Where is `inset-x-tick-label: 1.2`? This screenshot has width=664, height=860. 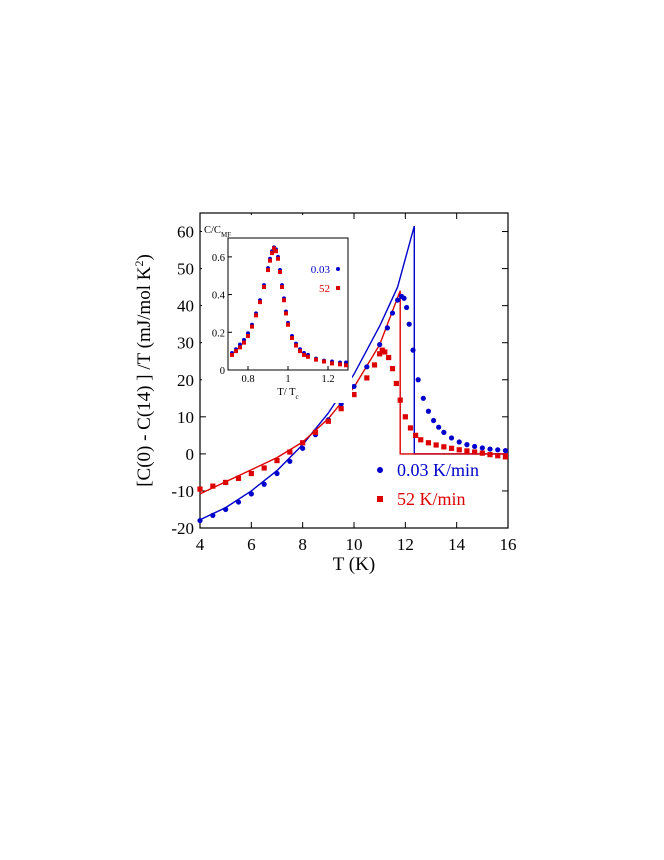 inset-x-tick-label: 1.2 is located at coordinates (327, 379).